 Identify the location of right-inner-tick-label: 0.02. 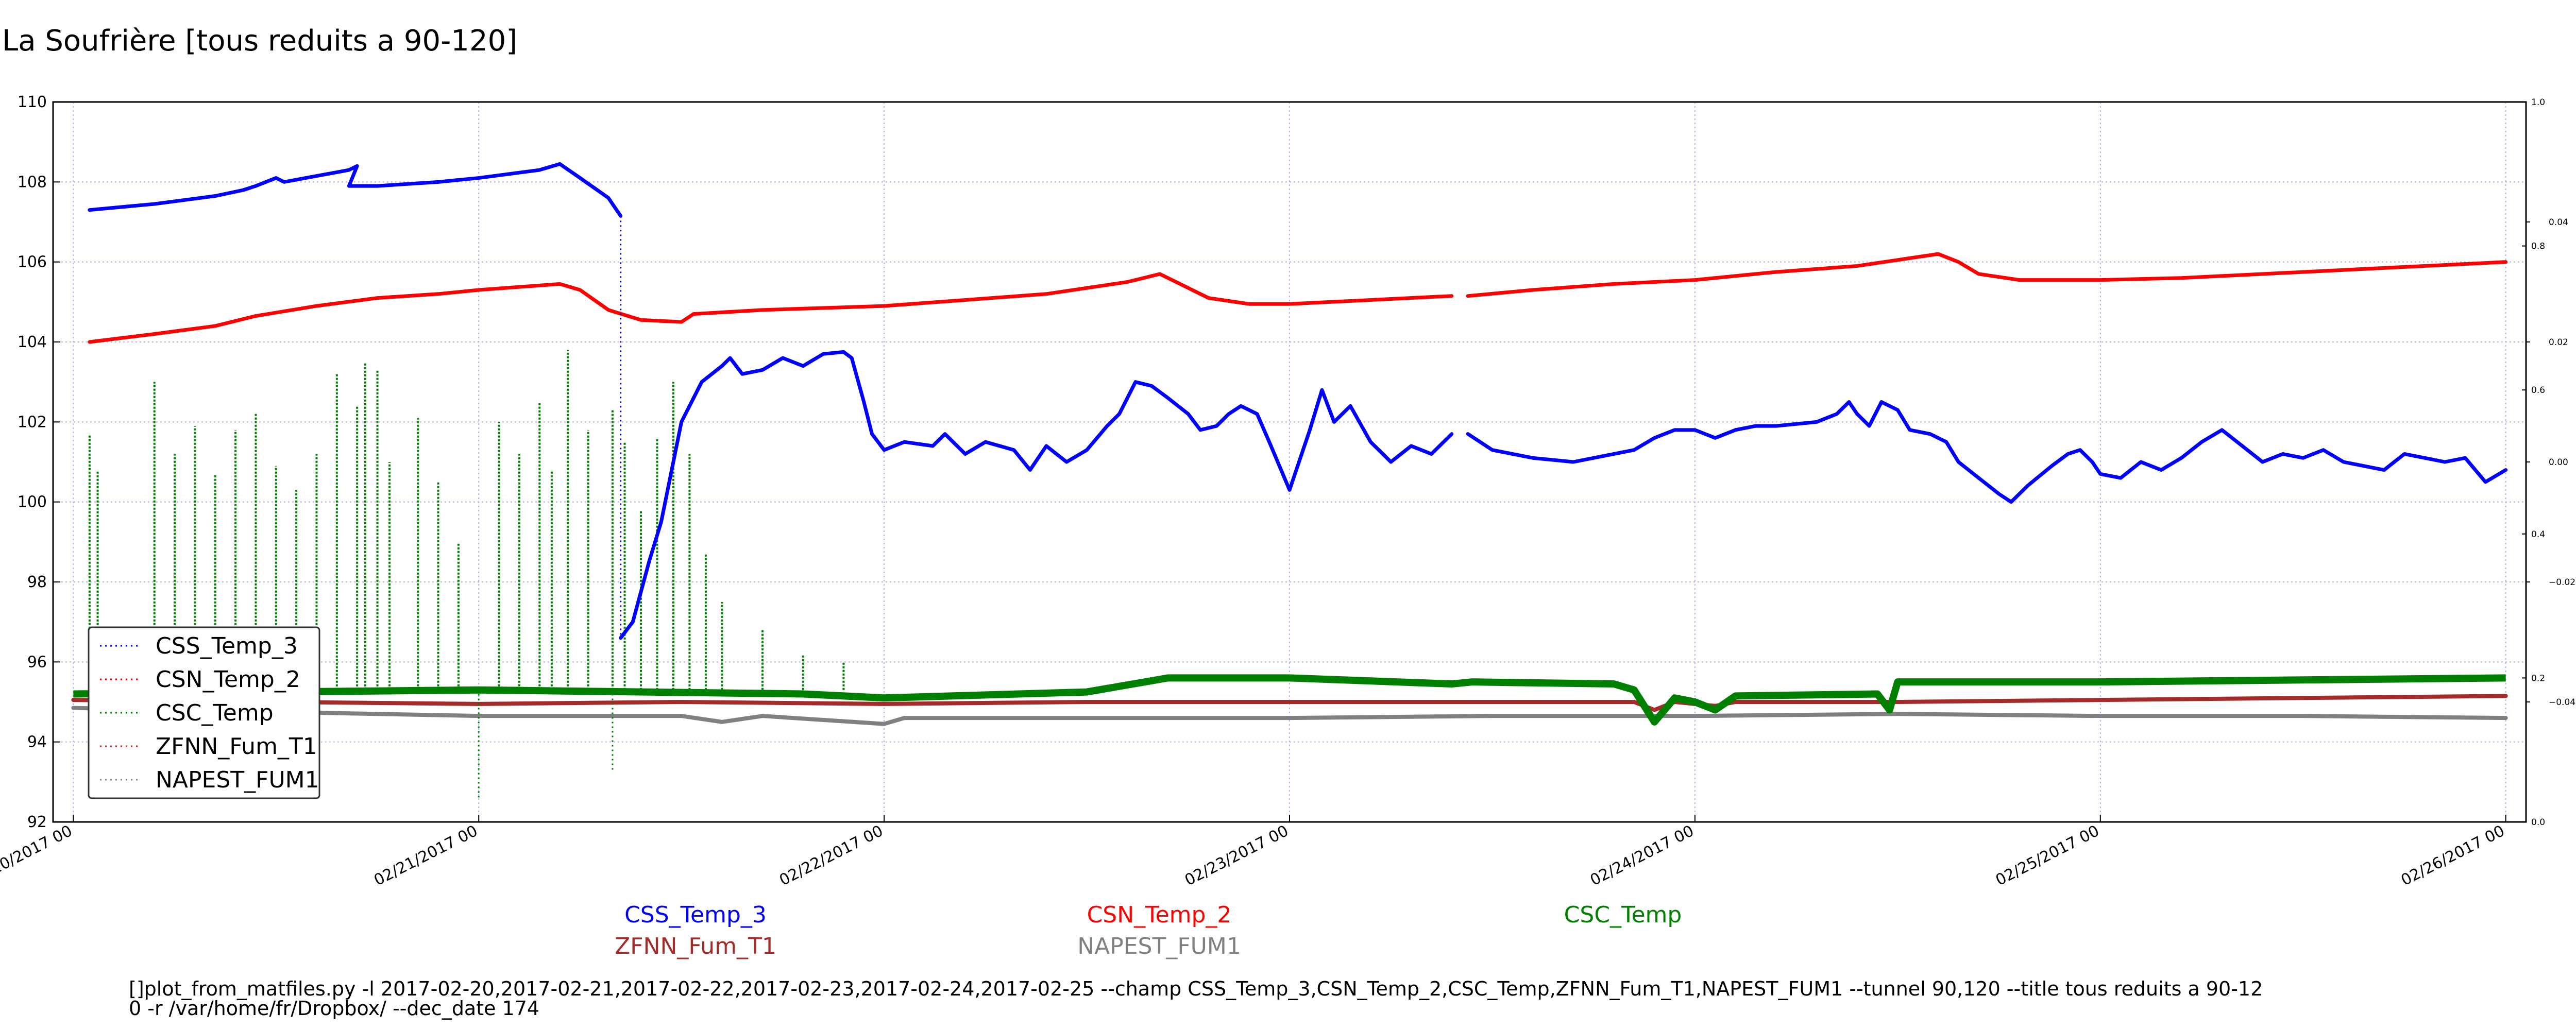
(2558, 342).